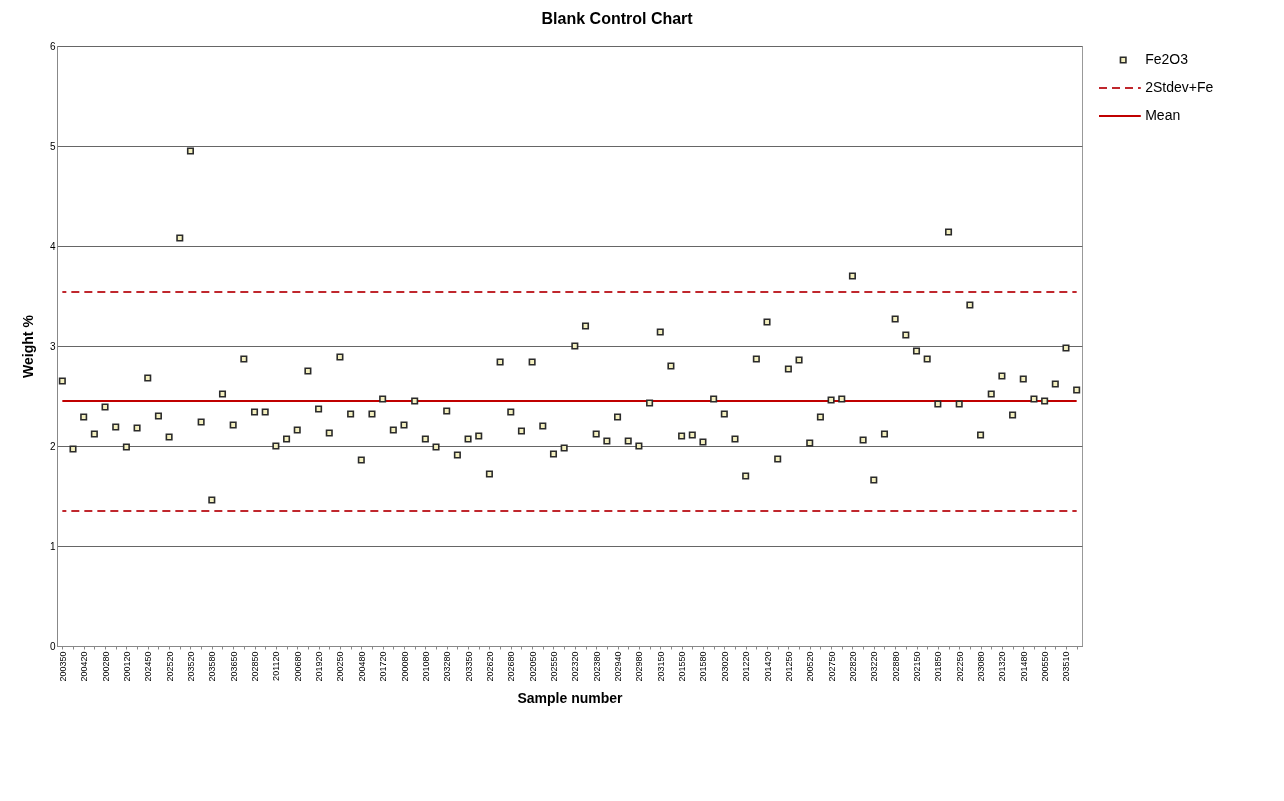 The width and height of the screenshot is (1284, 801). I want to click on x-tick-label: 203280, so click(447, 666).